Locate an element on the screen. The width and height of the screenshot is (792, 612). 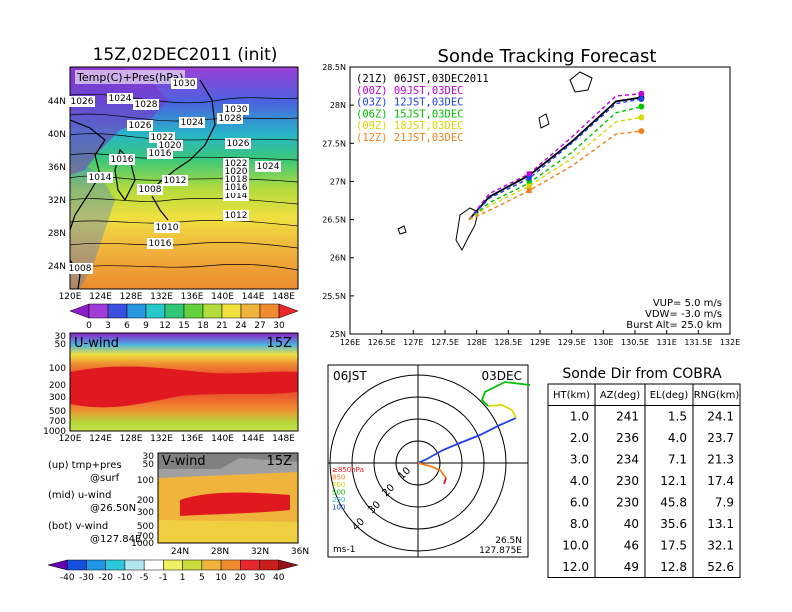
colorbar-tick: -10 is located at coordinates (125, 578).